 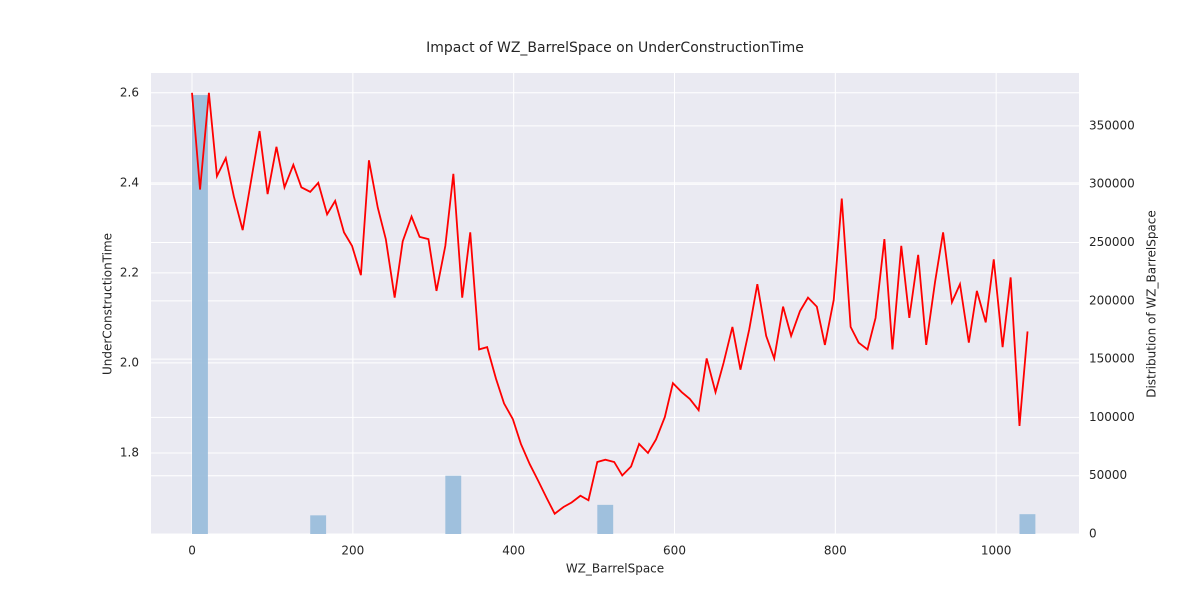 I want to click on y2-tick-label: 0, so click(x=1093, y=534).